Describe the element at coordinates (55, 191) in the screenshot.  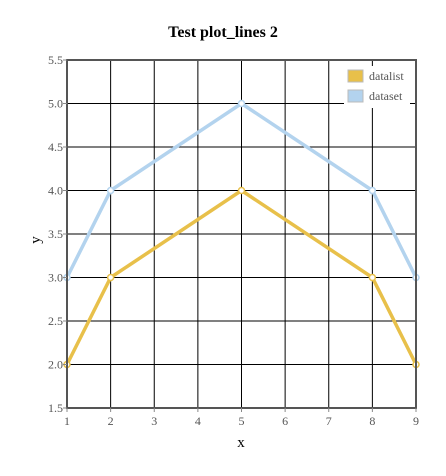
I see `y-tick-label: 4.0` at that location.